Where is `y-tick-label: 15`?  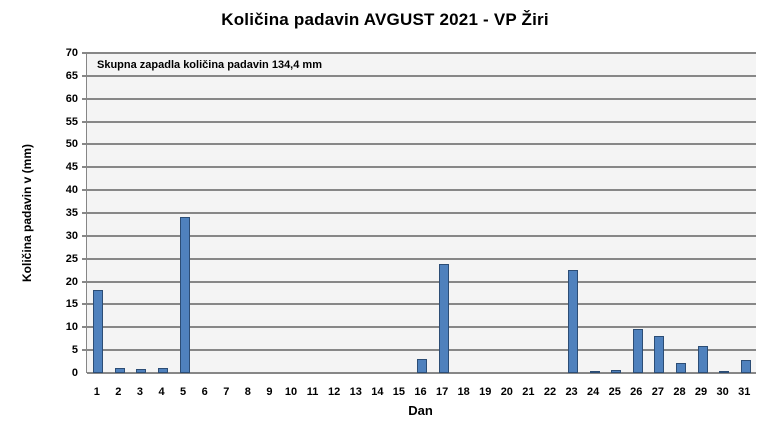
y-tick-label: 15 is located at coordinates (71, 304).